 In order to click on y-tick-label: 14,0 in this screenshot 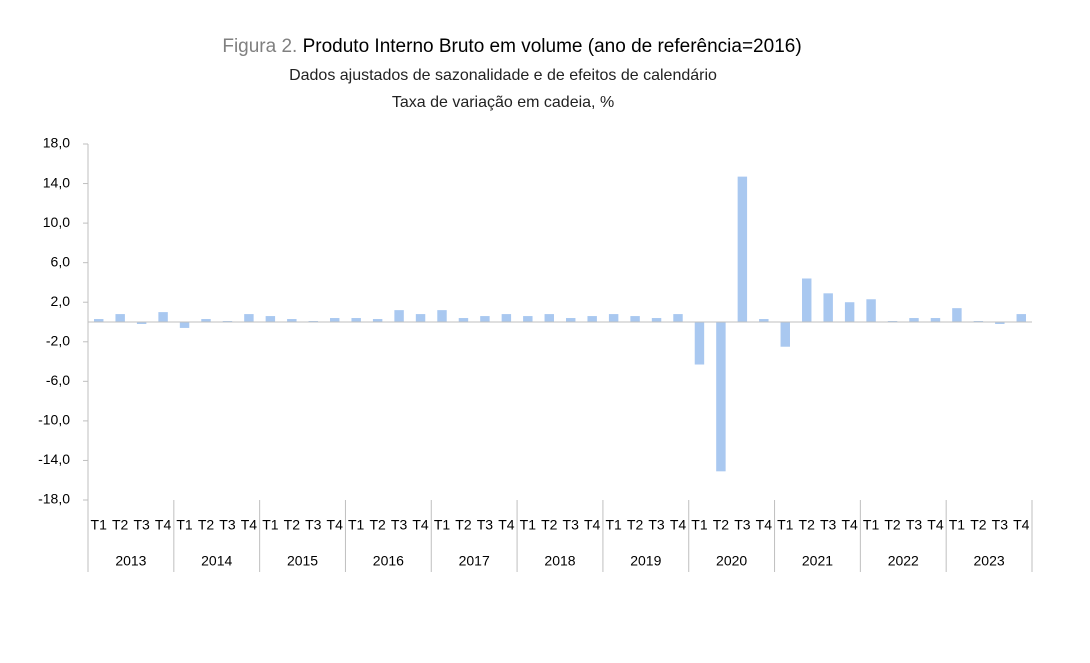, I will do `click(56, 182)`.